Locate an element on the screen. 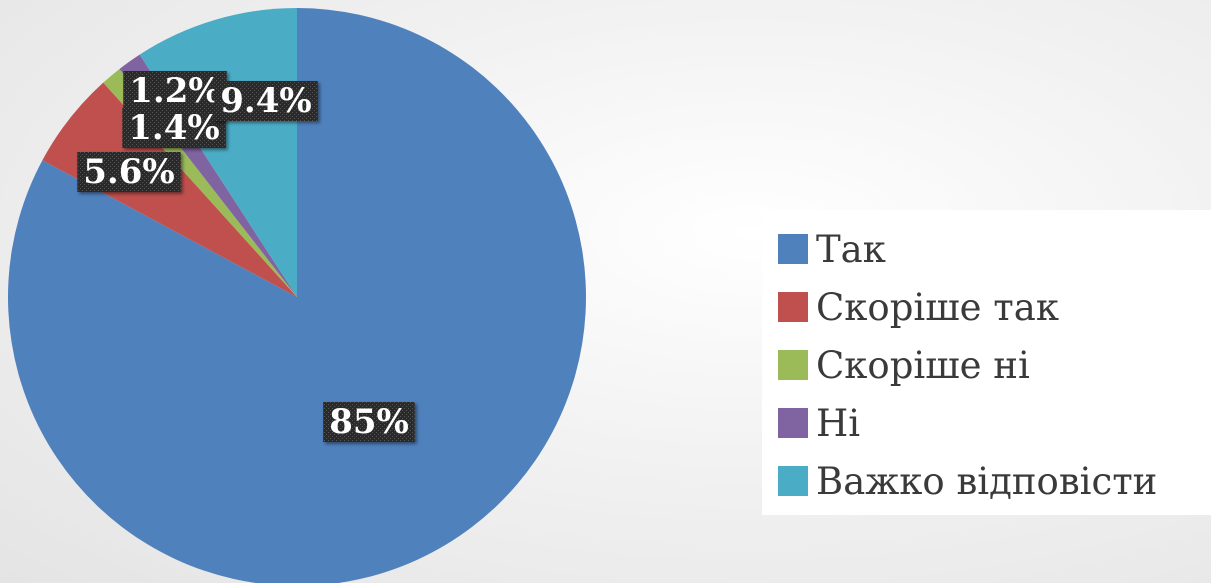  data-label-box-ni is located at coordinates (174, 128).